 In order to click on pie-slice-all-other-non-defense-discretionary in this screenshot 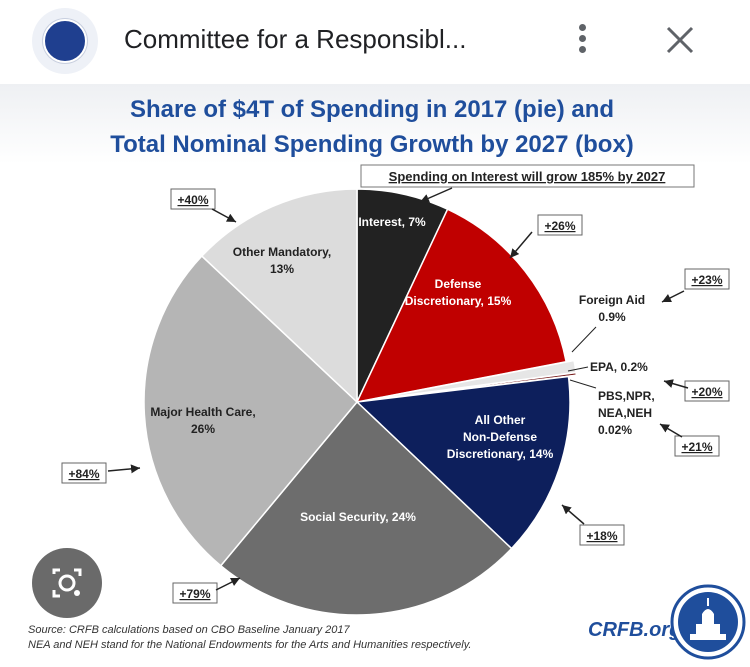, I will do `click(463, 462)`.